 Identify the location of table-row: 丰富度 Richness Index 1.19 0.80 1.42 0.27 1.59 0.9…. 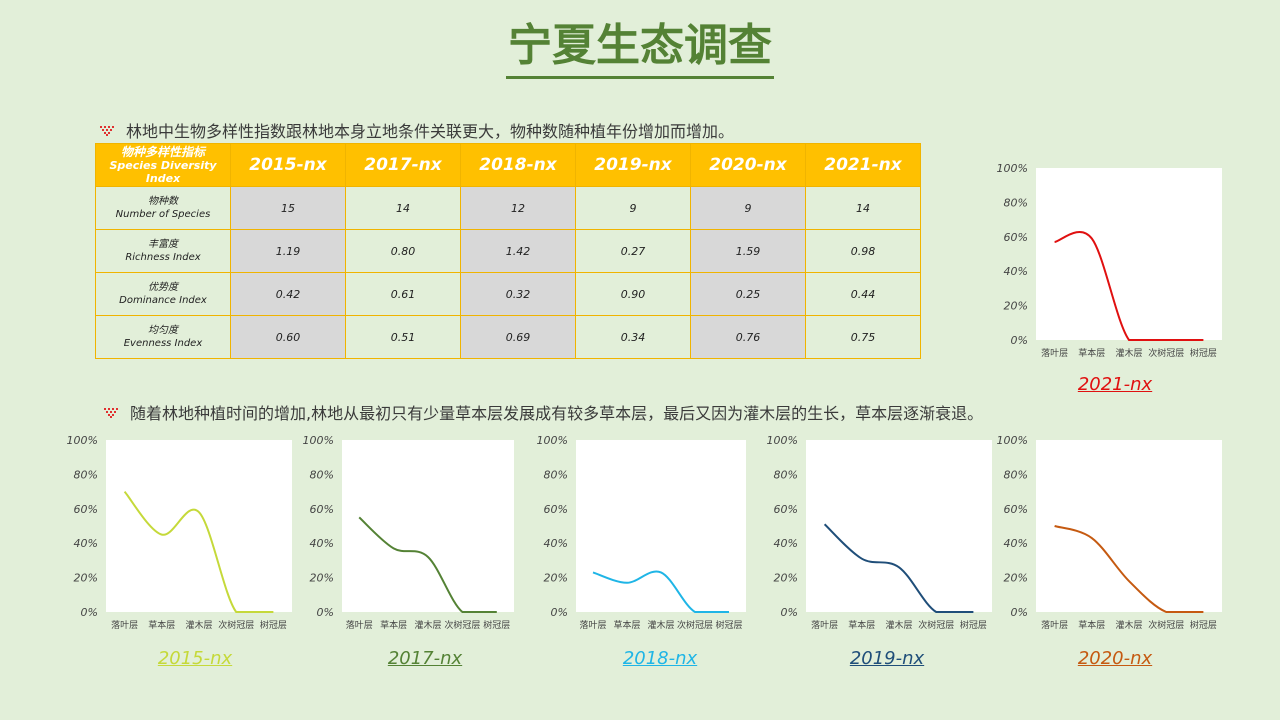
(508, 251).